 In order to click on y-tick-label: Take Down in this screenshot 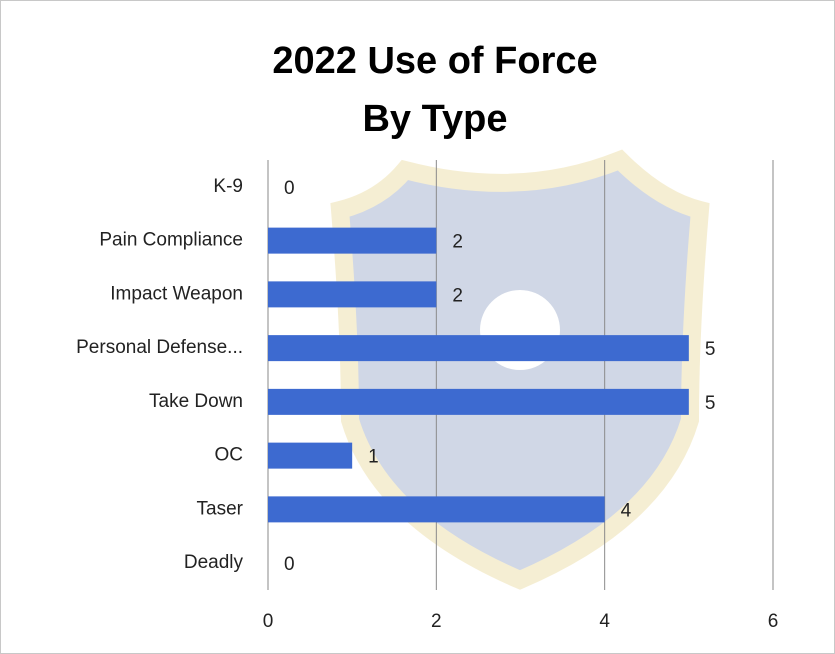, I will do `click(196, 401)`.